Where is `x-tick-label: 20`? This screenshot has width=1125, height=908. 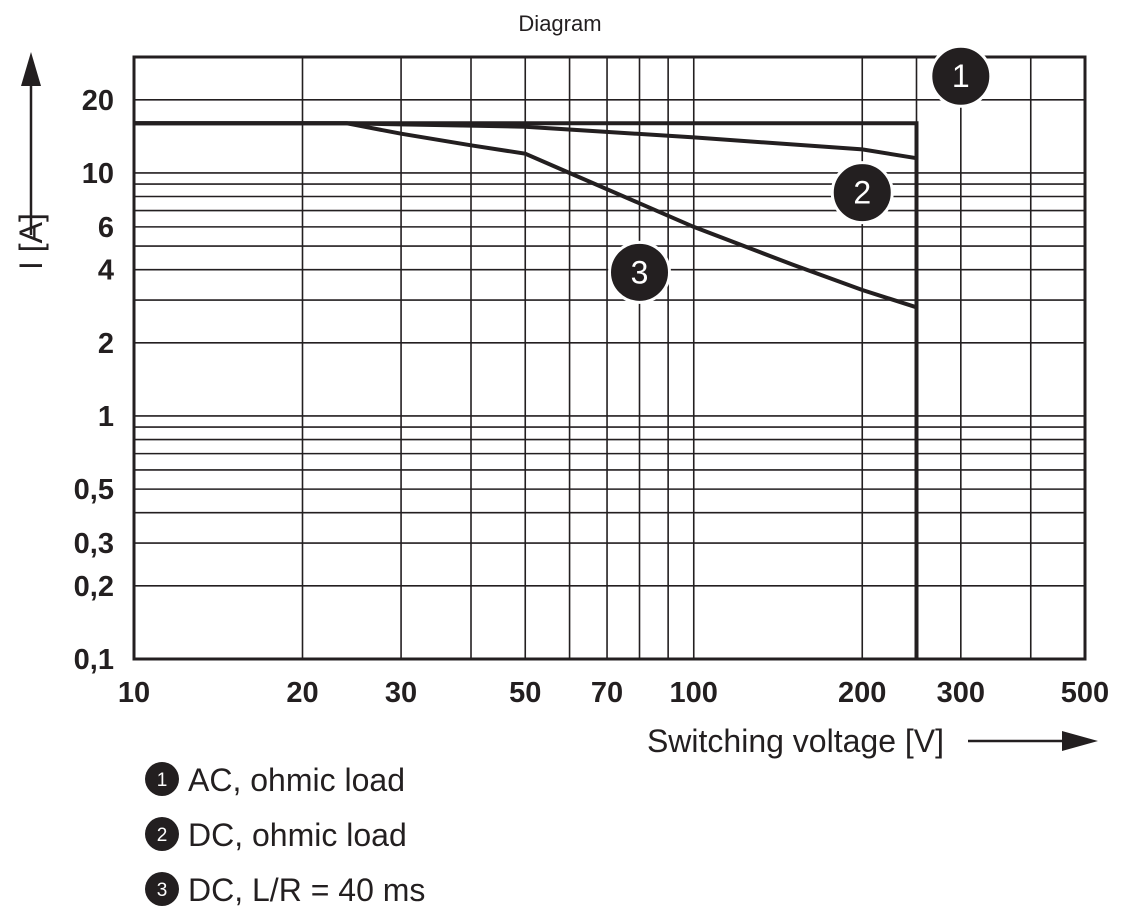
x-tick-label: 20 is located at coordinates (302, 693).